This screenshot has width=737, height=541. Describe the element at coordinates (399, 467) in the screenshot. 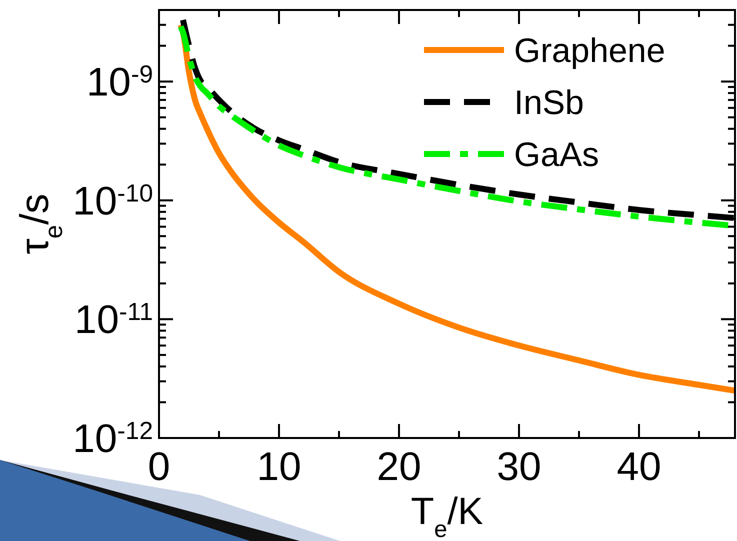

I see `x-tick-label: 20` at that location.